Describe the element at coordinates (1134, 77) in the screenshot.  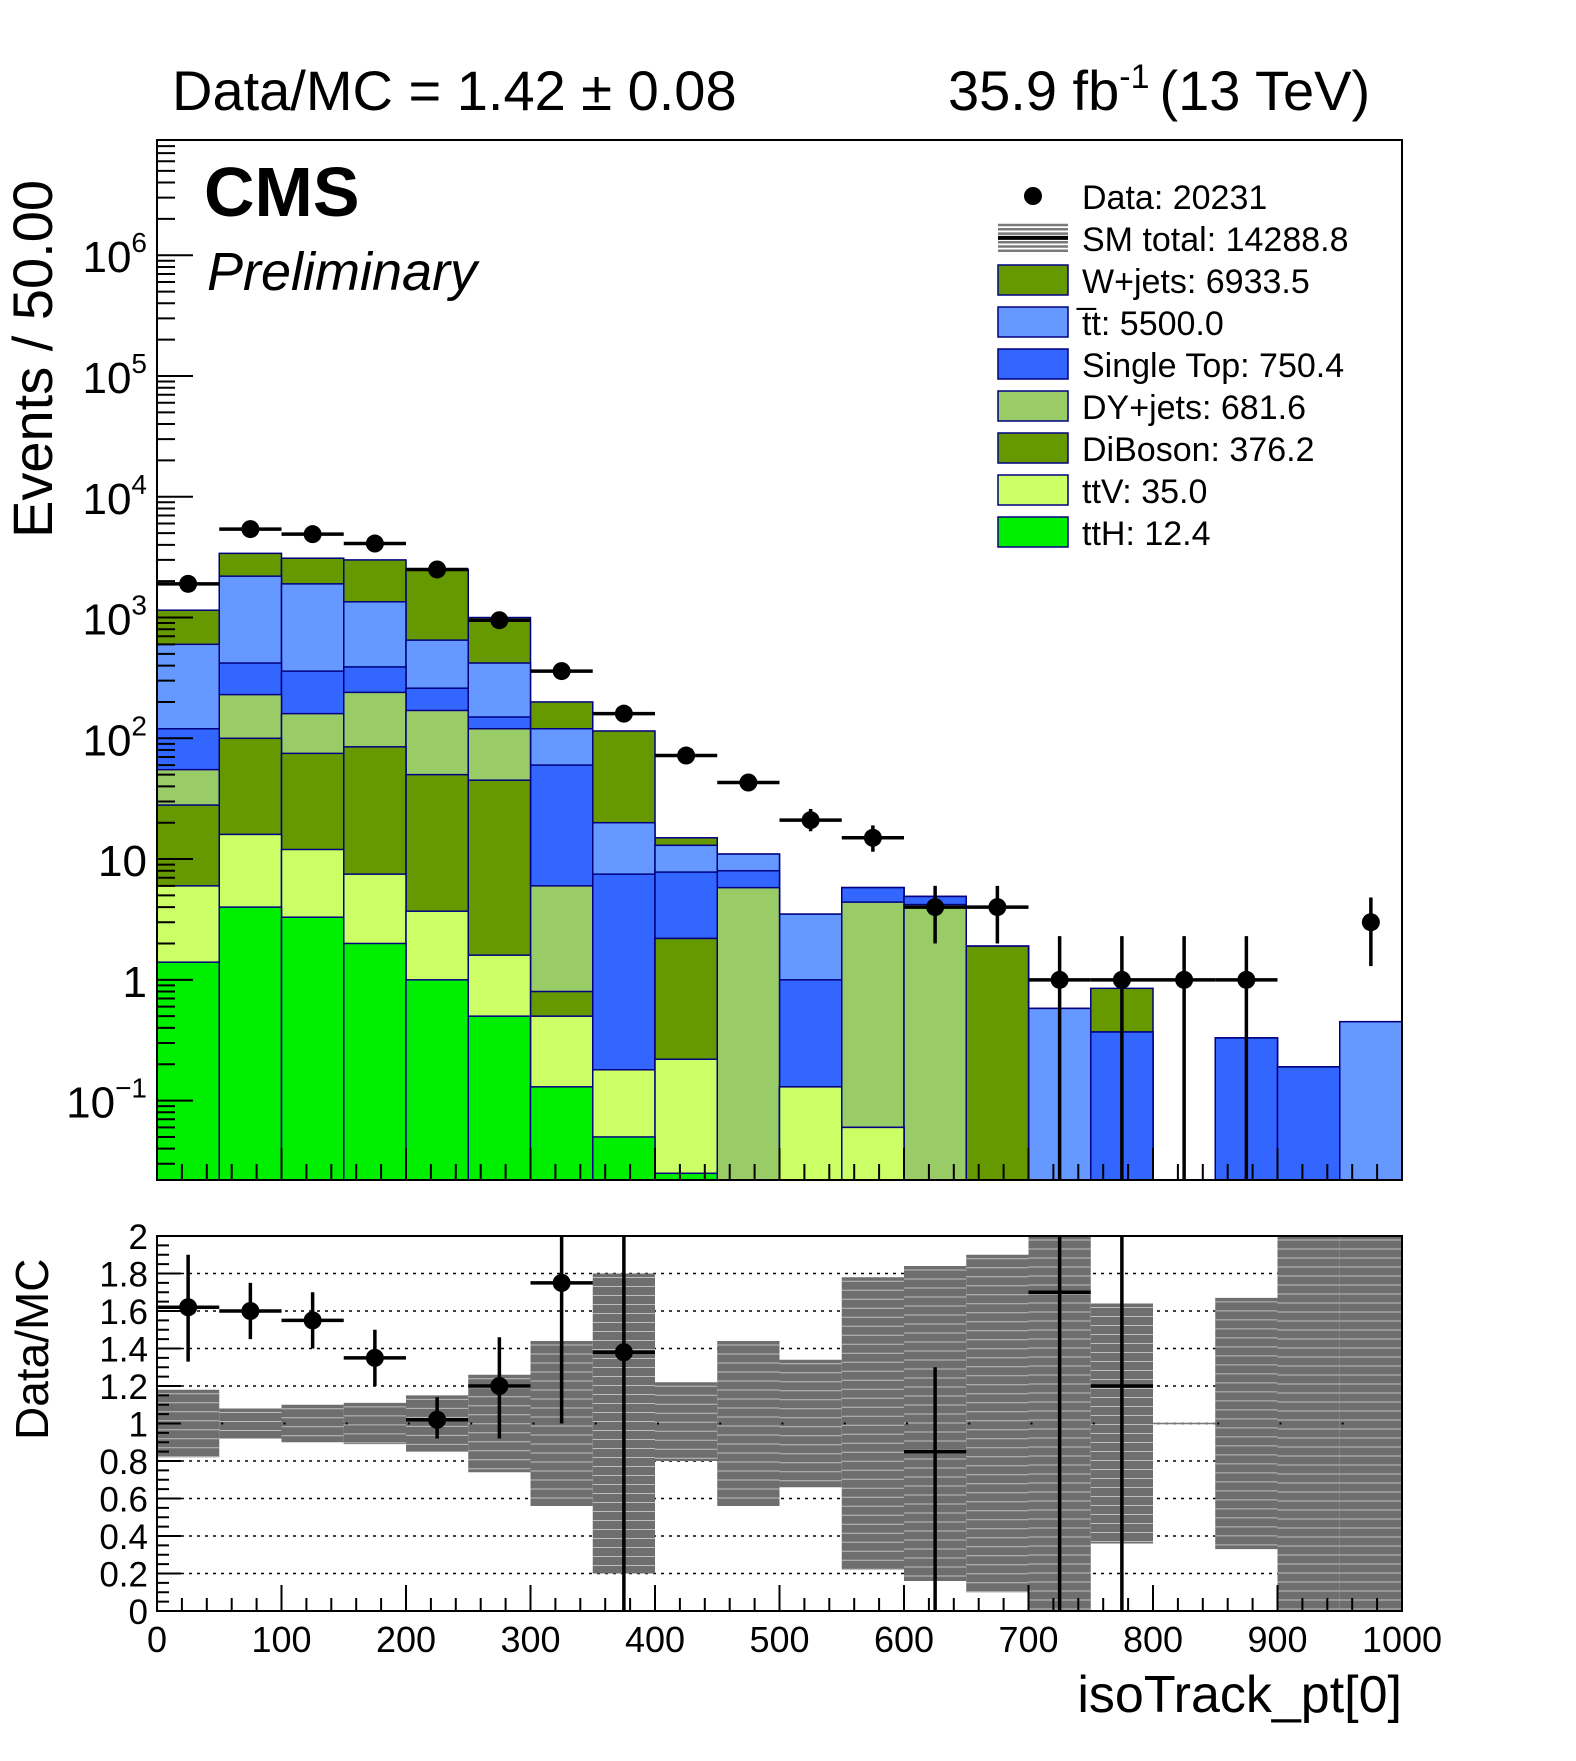
I see `lumi-exponent: -1` at that location.